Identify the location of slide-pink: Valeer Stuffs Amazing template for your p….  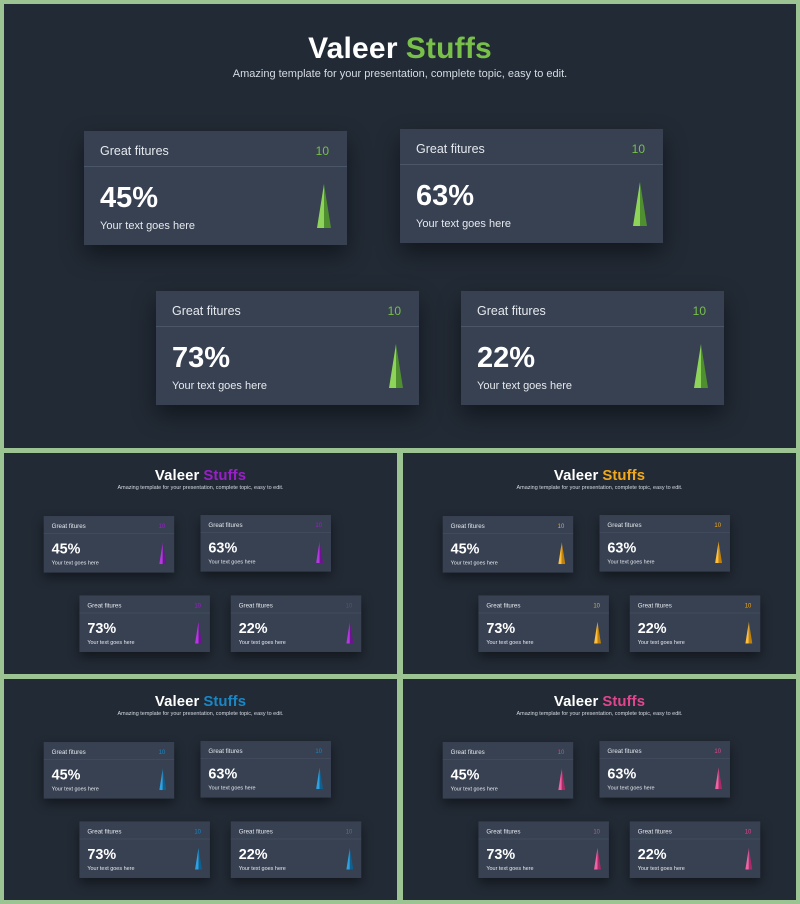
(599, 789).